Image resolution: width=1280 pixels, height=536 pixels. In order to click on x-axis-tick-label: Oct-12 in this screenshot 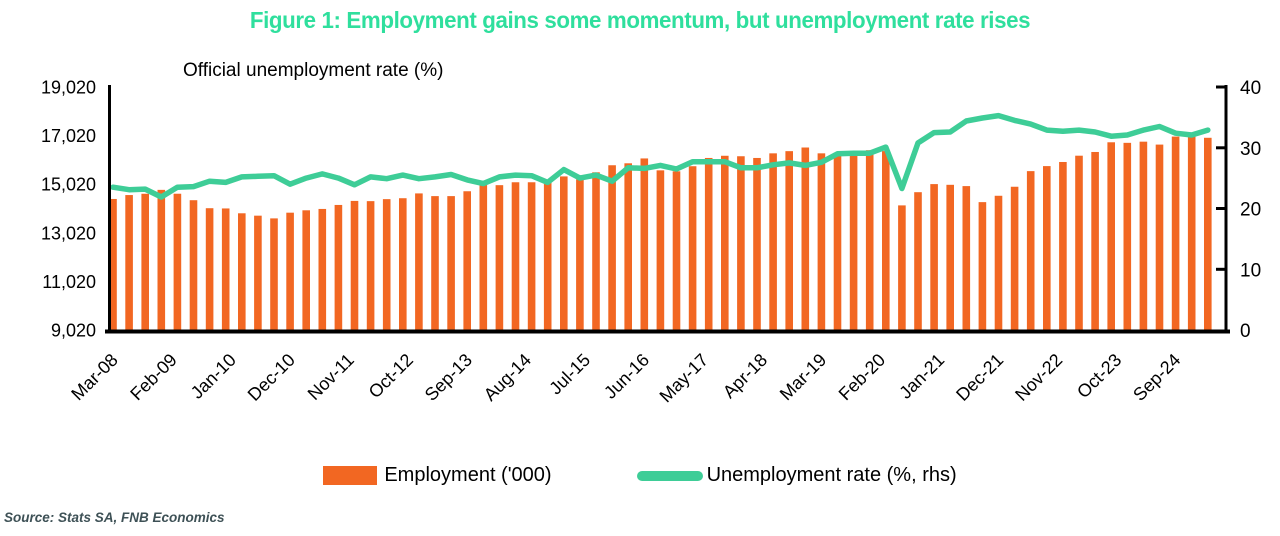, I will do `click(391, 376)`.